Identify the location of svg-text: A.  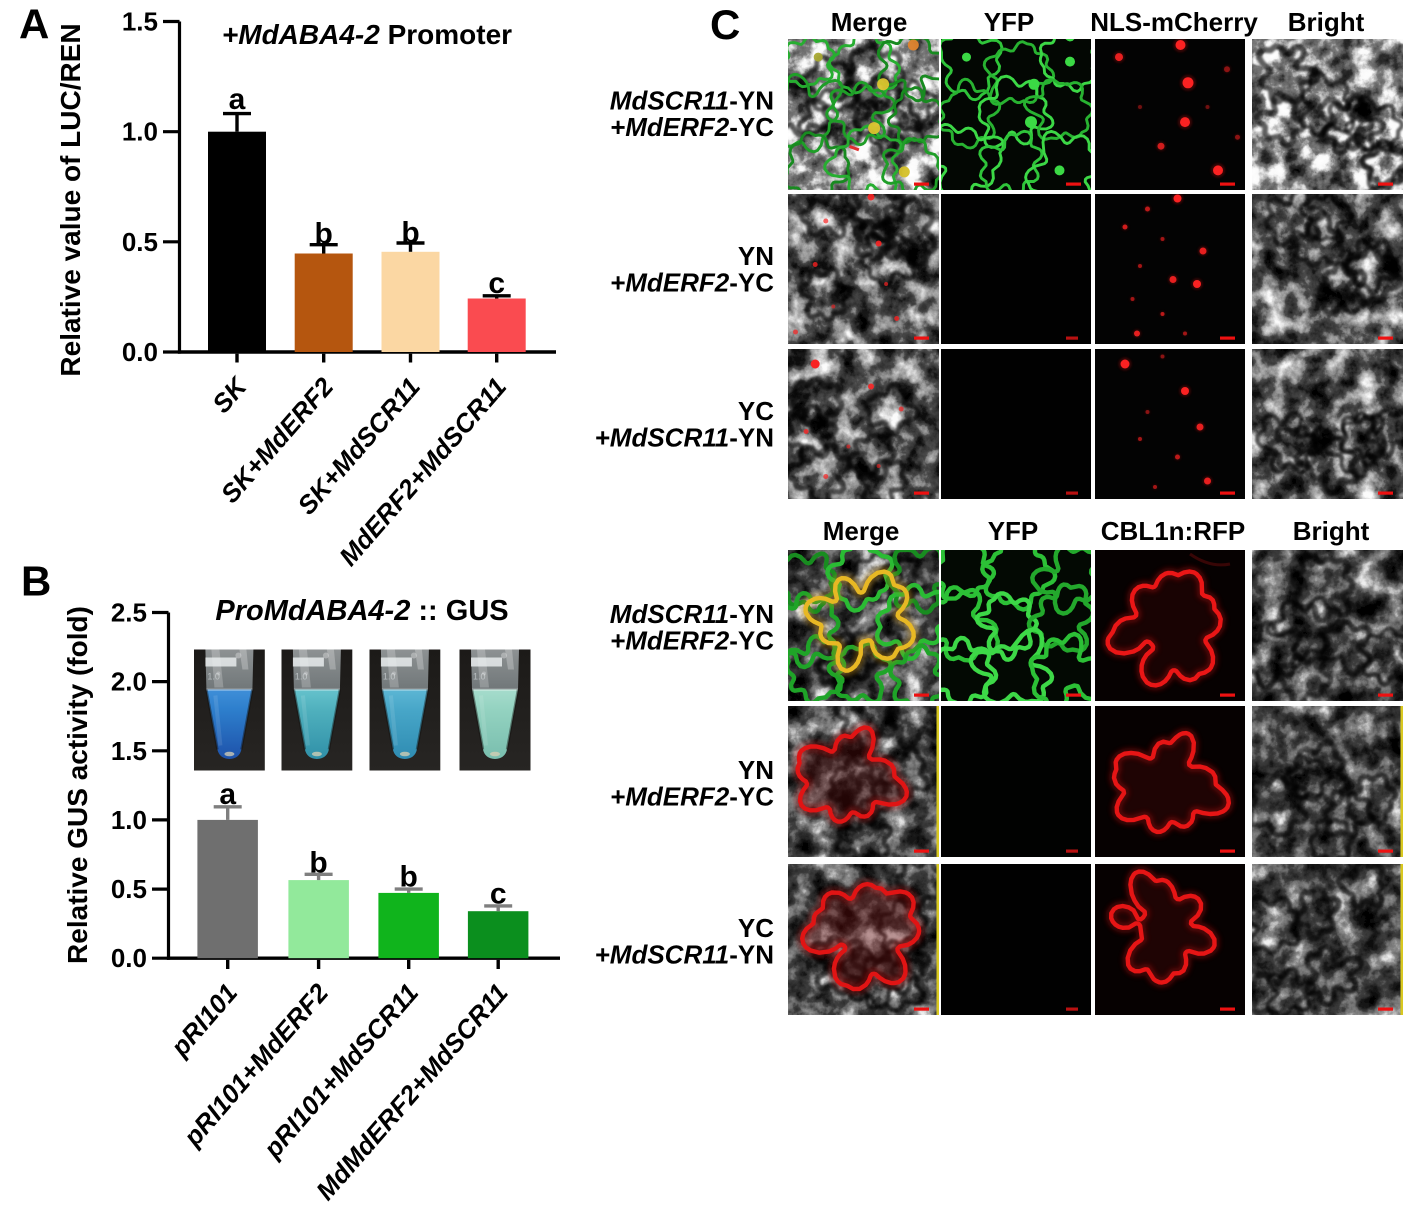
(34, 23).